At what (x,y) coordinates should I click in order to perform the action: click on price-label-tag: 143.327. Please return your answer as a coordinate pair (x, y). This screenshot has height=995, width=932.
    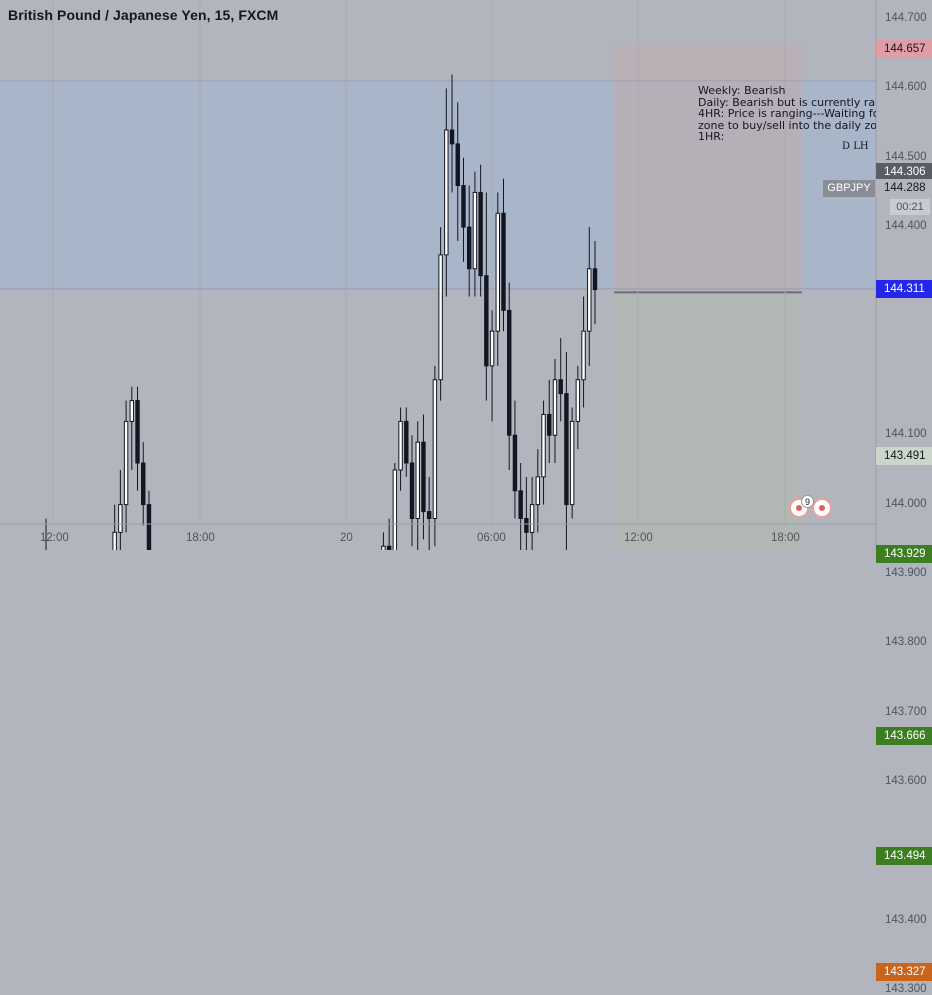
    Looking at the image, I should click on (904, 971).